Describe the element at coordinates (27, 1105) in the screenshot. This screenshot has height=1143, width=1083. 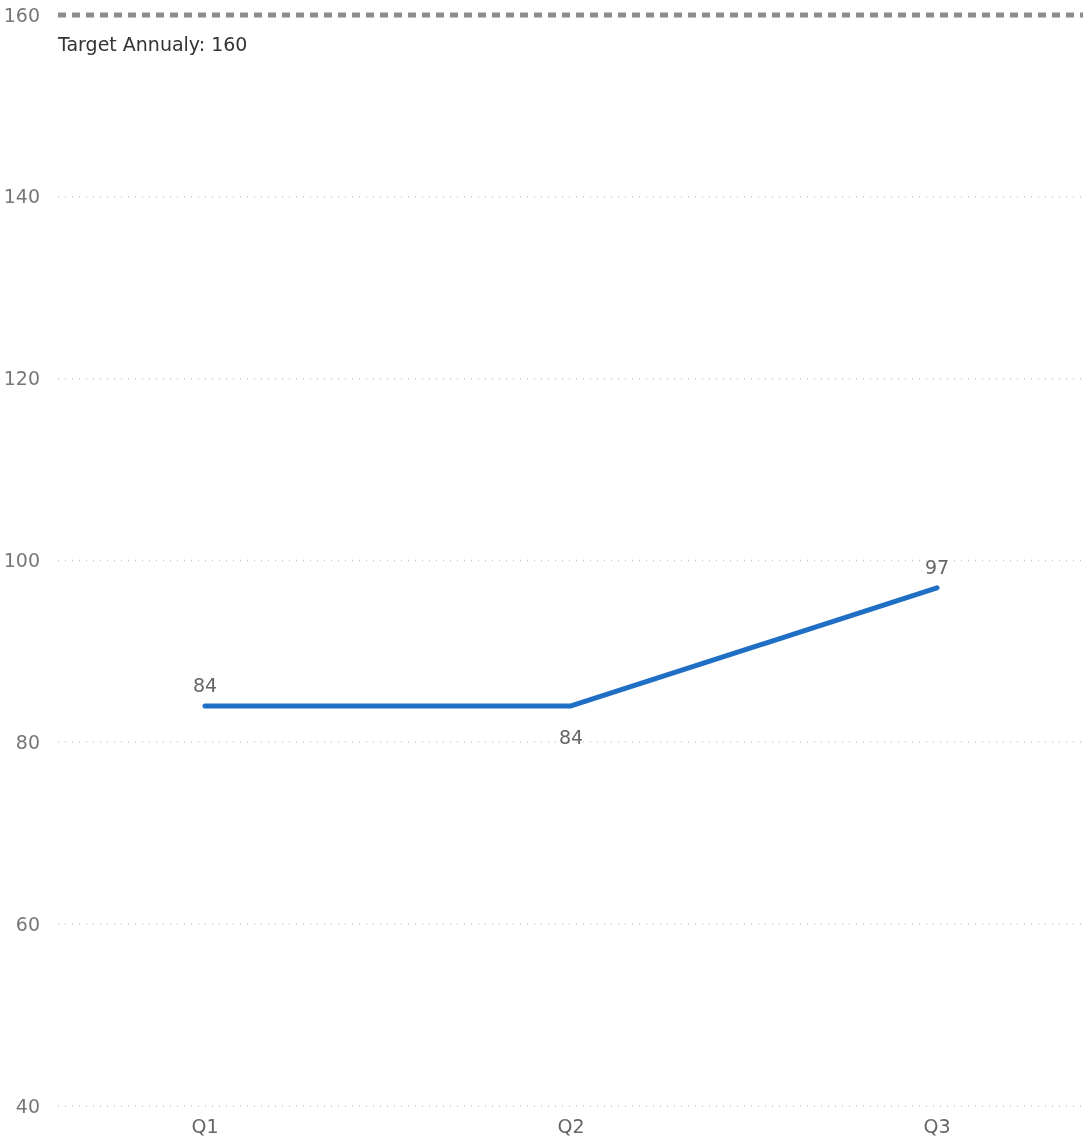
I see `y-tick-label: 40` at that location.